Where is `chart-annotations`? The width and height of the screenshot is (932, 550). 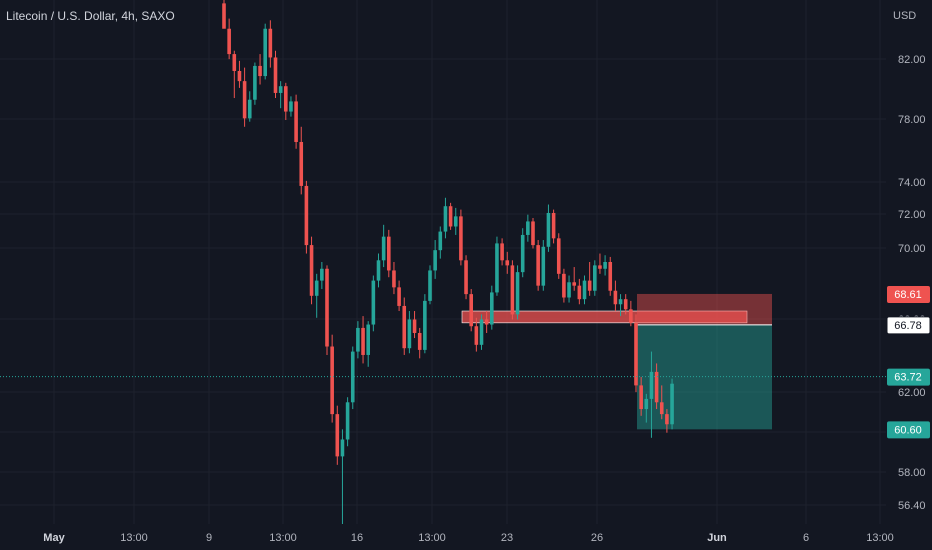 chart-annotations is located at coordinates (616, 361).